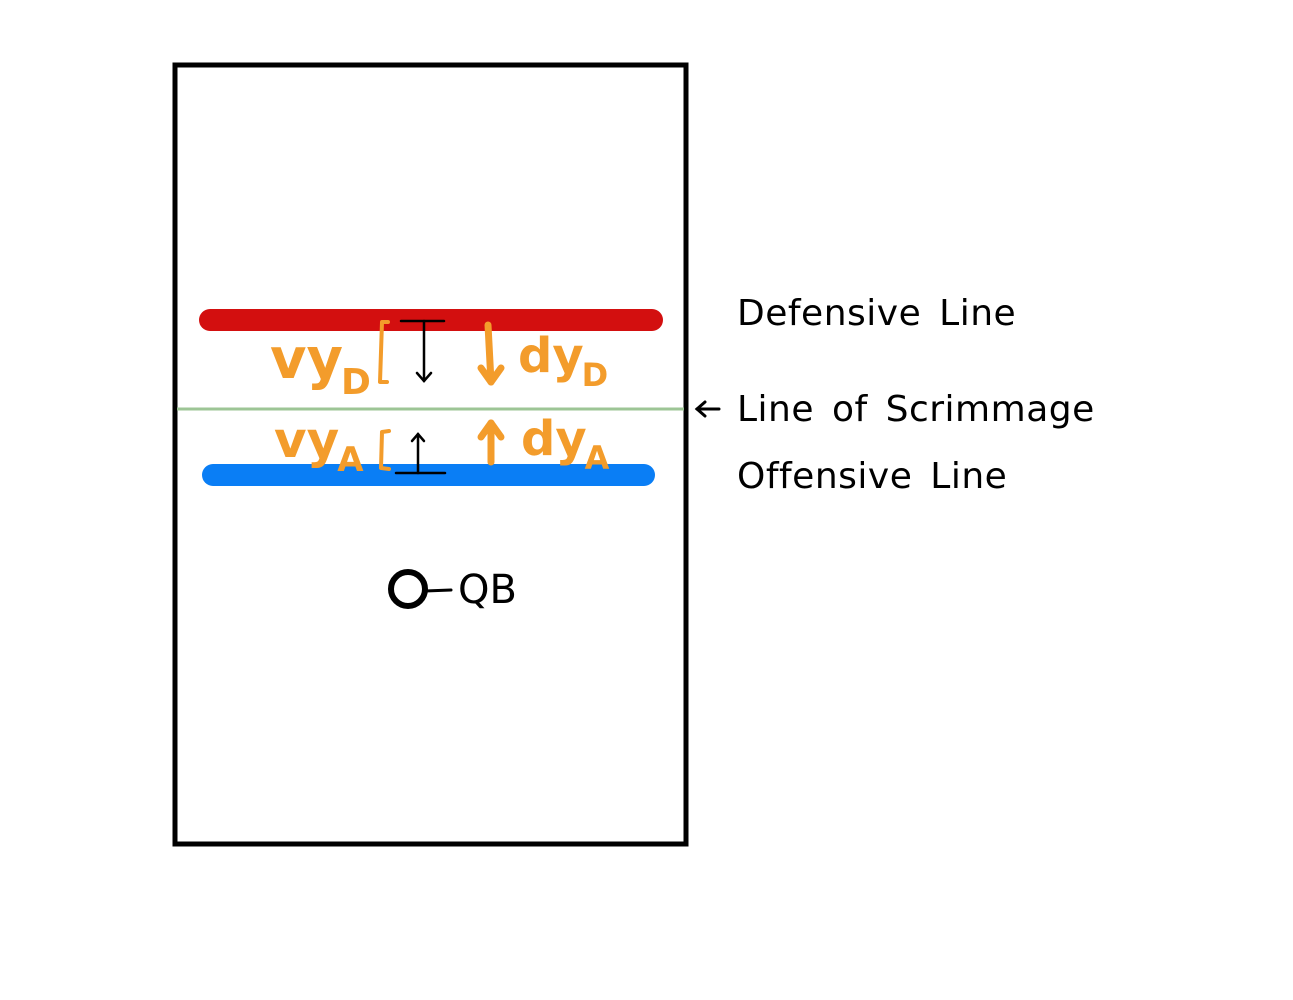  I want to click on line-of-scrimmage-label: Line of Scrimmage, so click(916, 409).